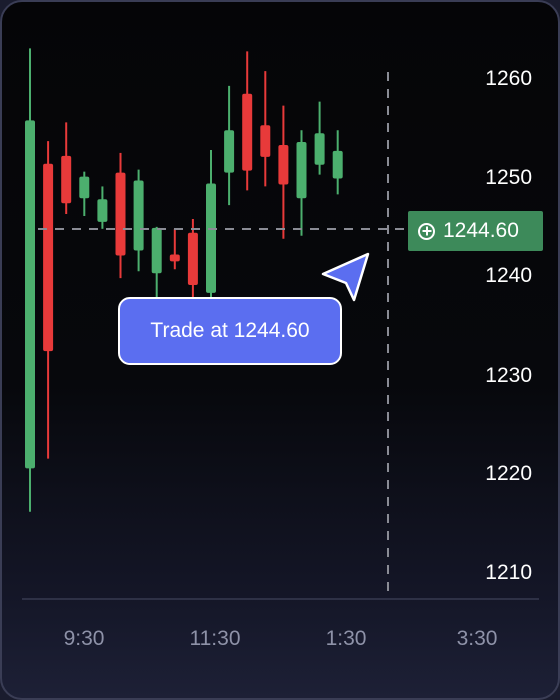 The width and height of the screenshot is (560, 700). I want to click on y-tick-label: 1230, so click(508, 375).